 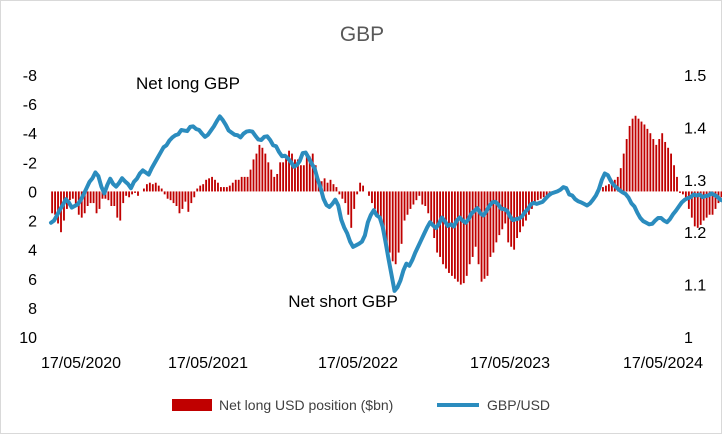 What do you see at coordinates (518, 405) in the screenshot?
I see `legend-line-label: GBP/USD` at bounding box center [518, 405].